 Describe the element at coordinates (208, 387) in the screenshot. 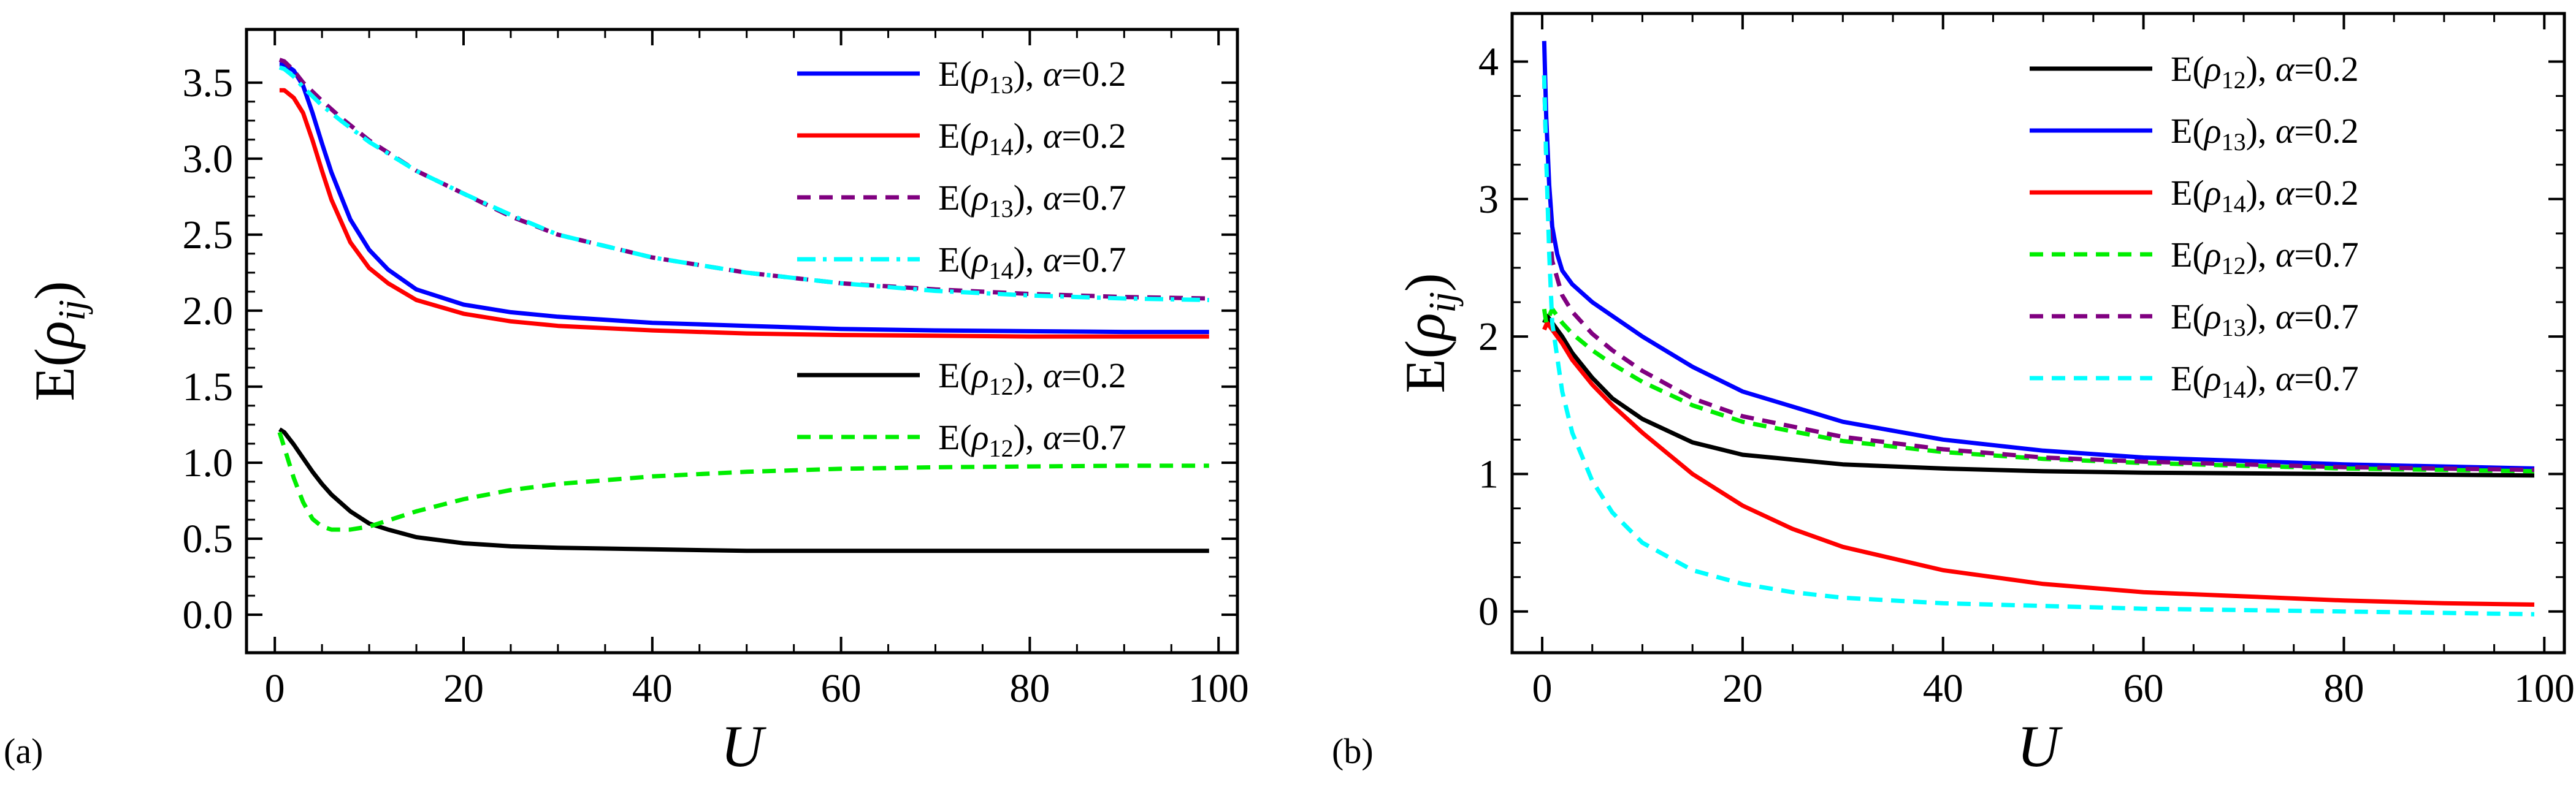

I see `y-tick-label: 1.5` at that location.